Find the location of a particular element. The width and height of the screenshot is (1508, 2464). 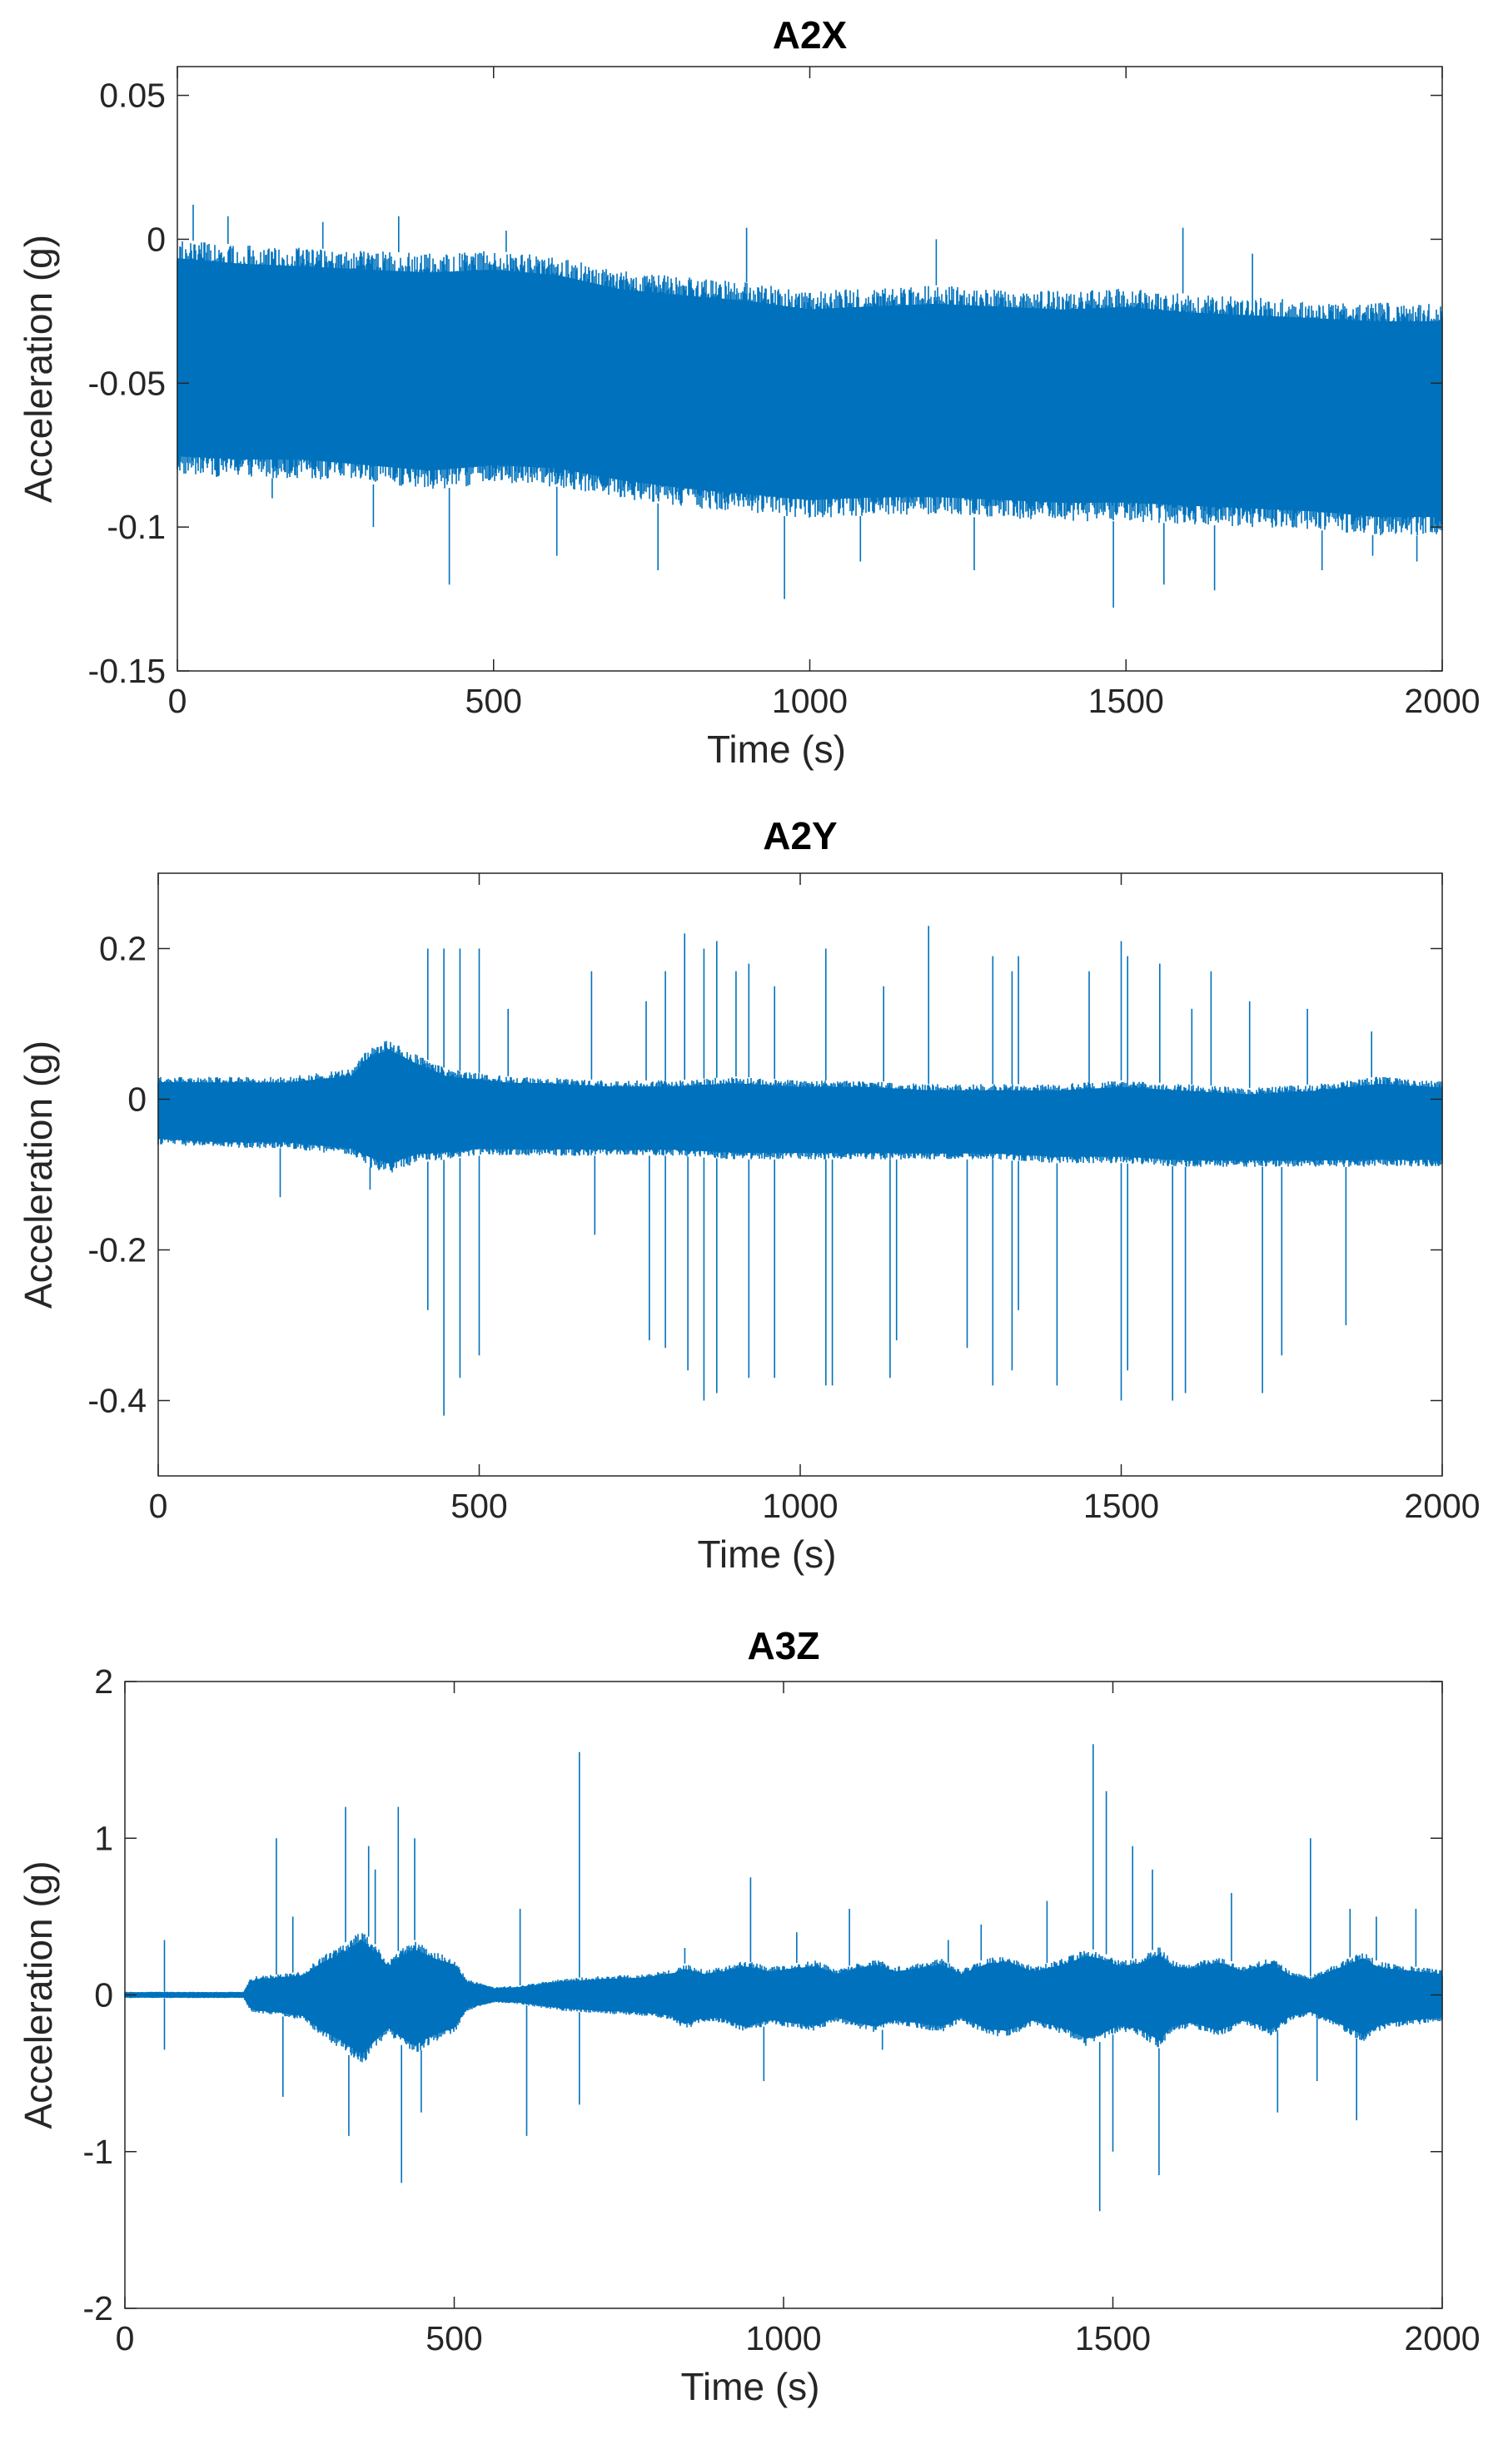

y-tick-label: 2 is located at coordinates (103, 1682).